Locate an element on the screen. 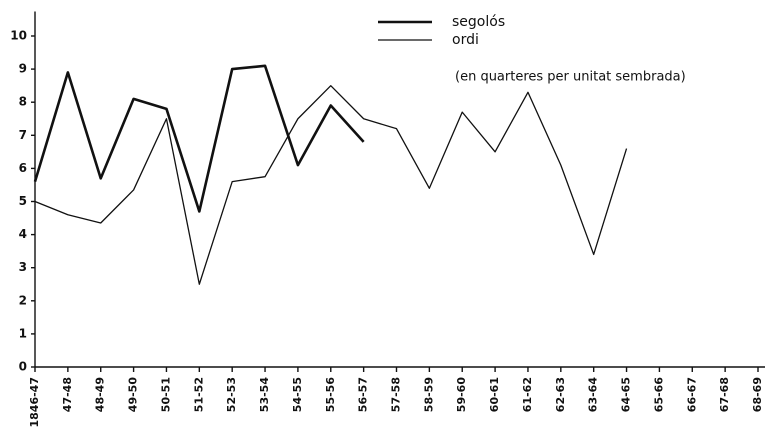  x-tick-label: 56-57 is located at coordinates (363, 394).